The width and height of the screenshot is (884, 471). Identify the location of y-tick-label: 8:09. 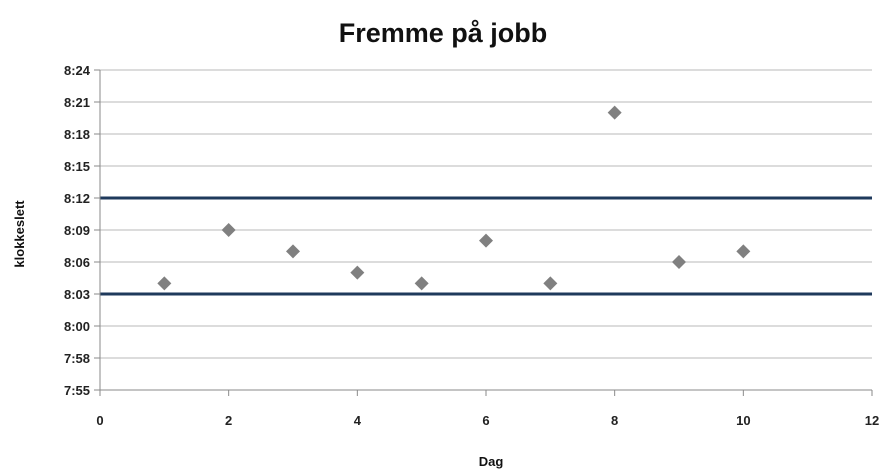
(77, 230).